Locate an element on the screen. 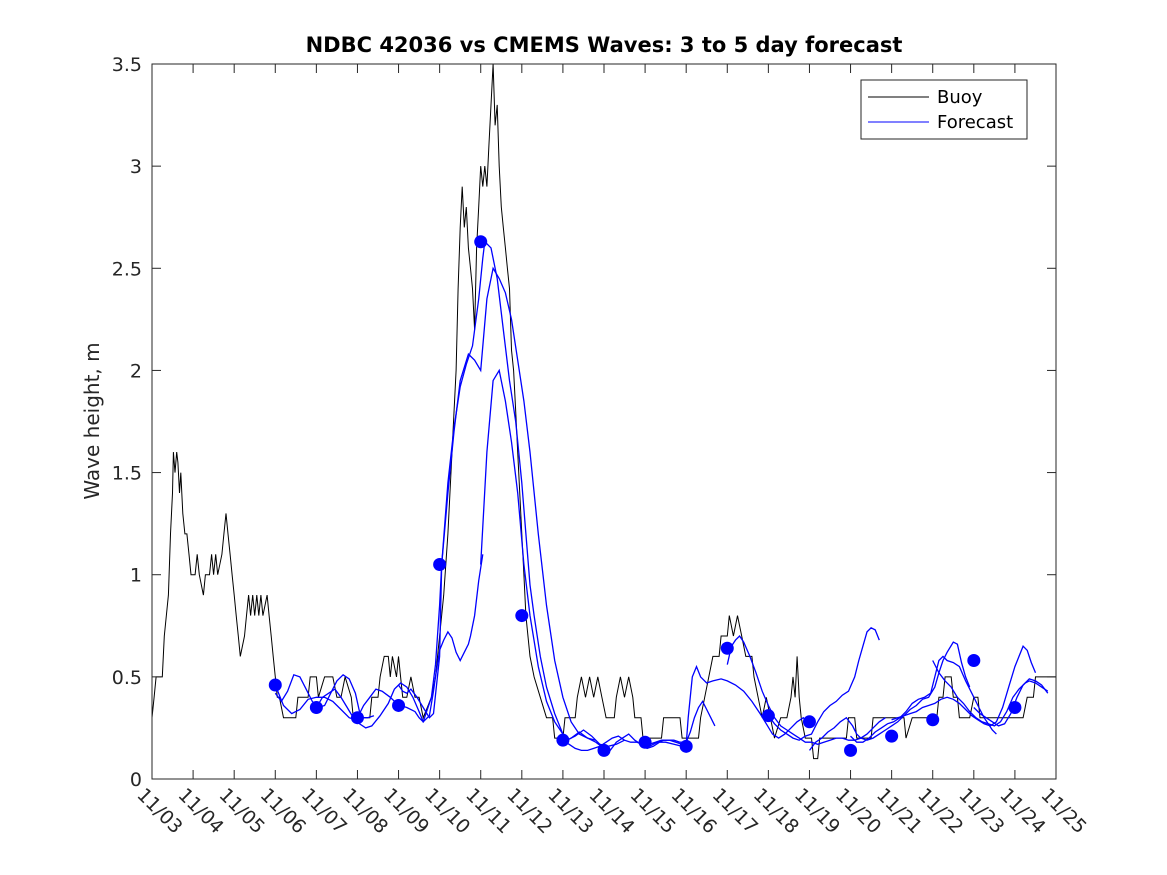 The width and height of the screenshot is (1167, 875). legend-buoy-label: Buoy is located at coordinates (960, 97).